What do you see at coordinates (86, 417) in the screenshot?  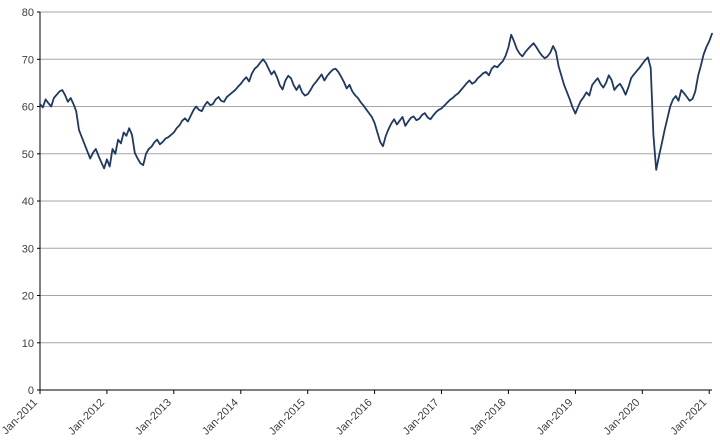 I see `x-axis-tick-label: Jan-2012` at bounding box center [86, 417].